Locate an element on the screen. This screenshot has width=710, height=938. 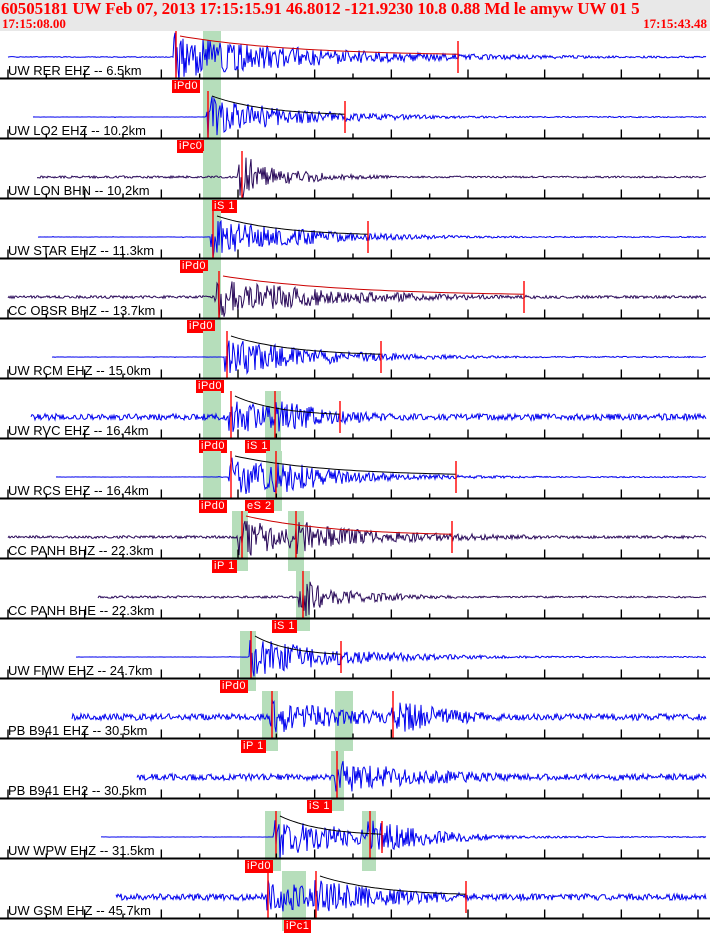
station-channel-label: CC PANH BHZ -- 22.3km is located at coordinates (81, 550).